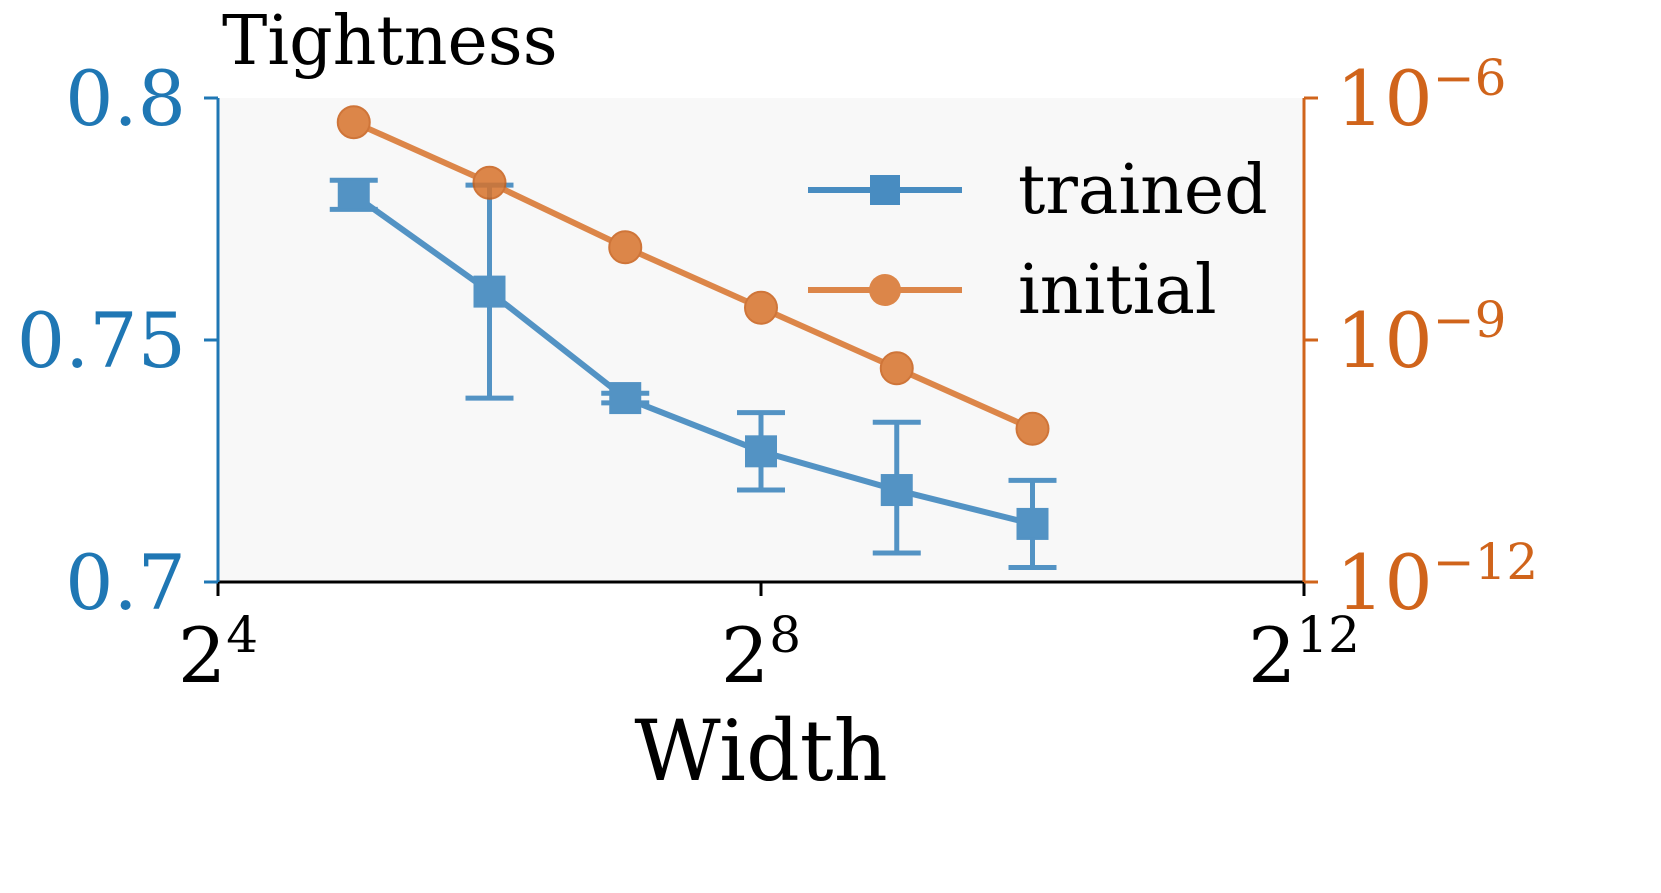 The height and width of the screenshot is (893, 1661). I want to click on y-right-tick-exponent: −12, so click(1486, 562).